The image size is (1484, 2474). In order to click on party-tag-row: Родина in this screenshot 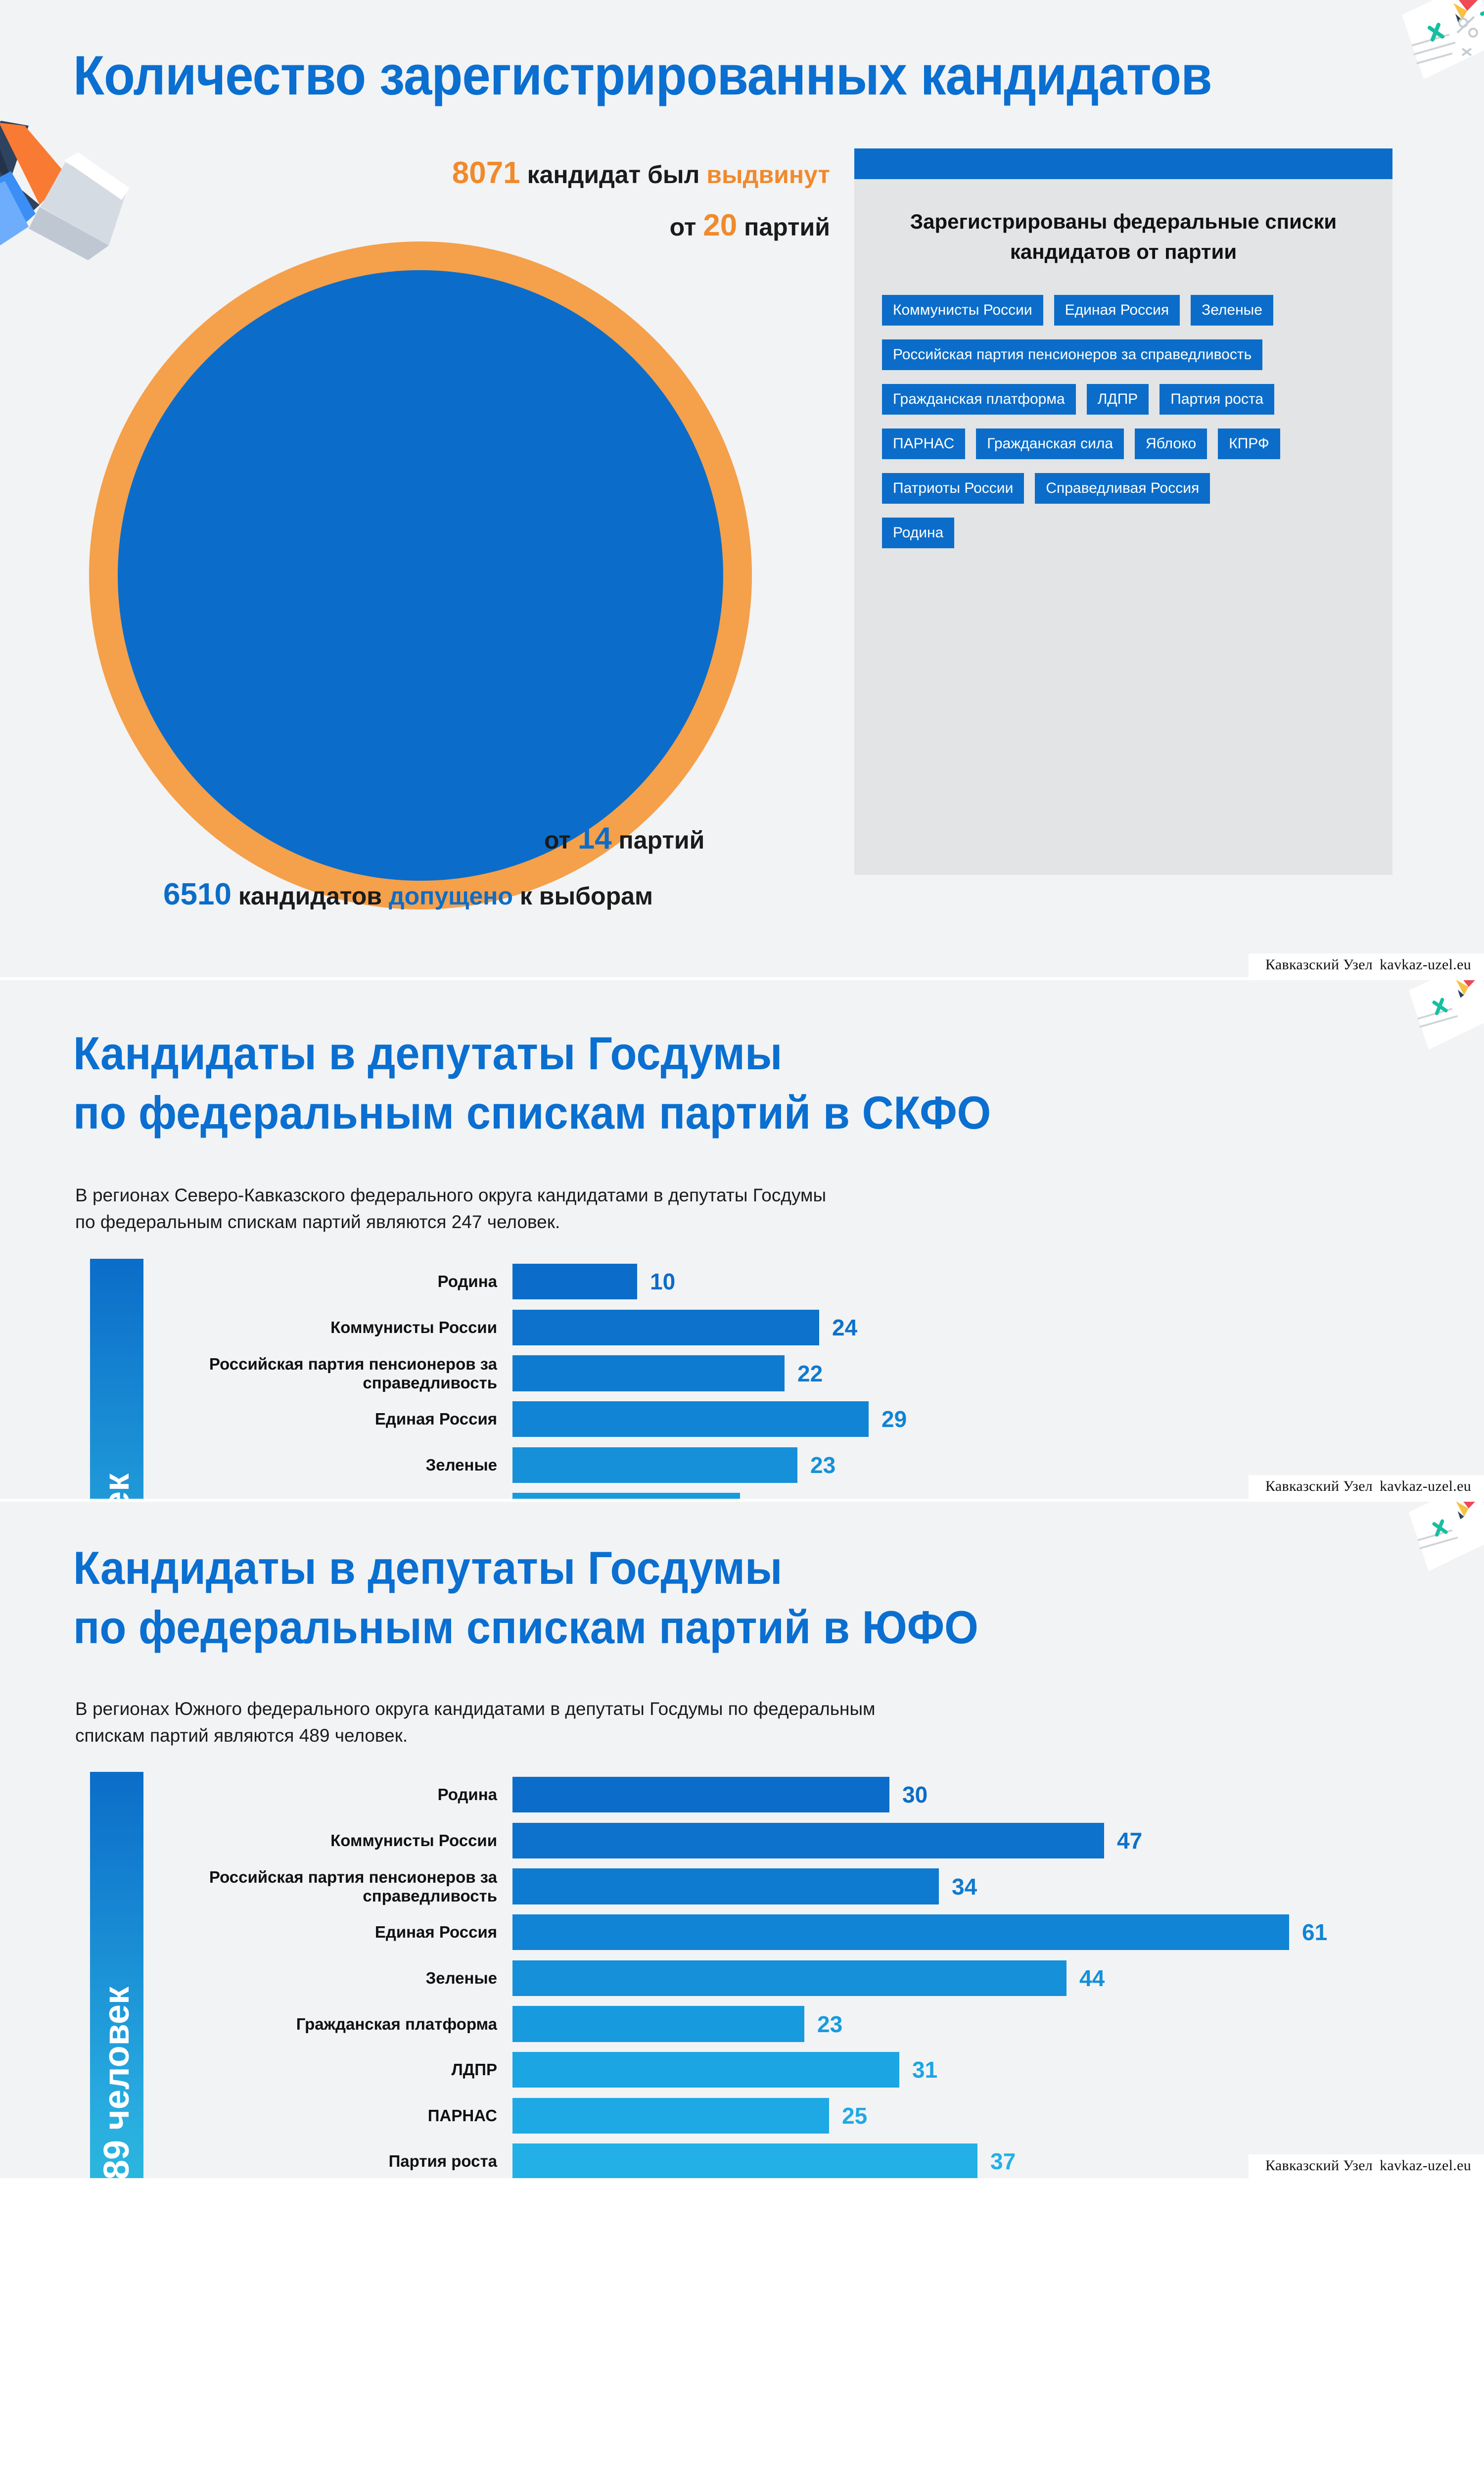, I will do `click(1126, 533)`.